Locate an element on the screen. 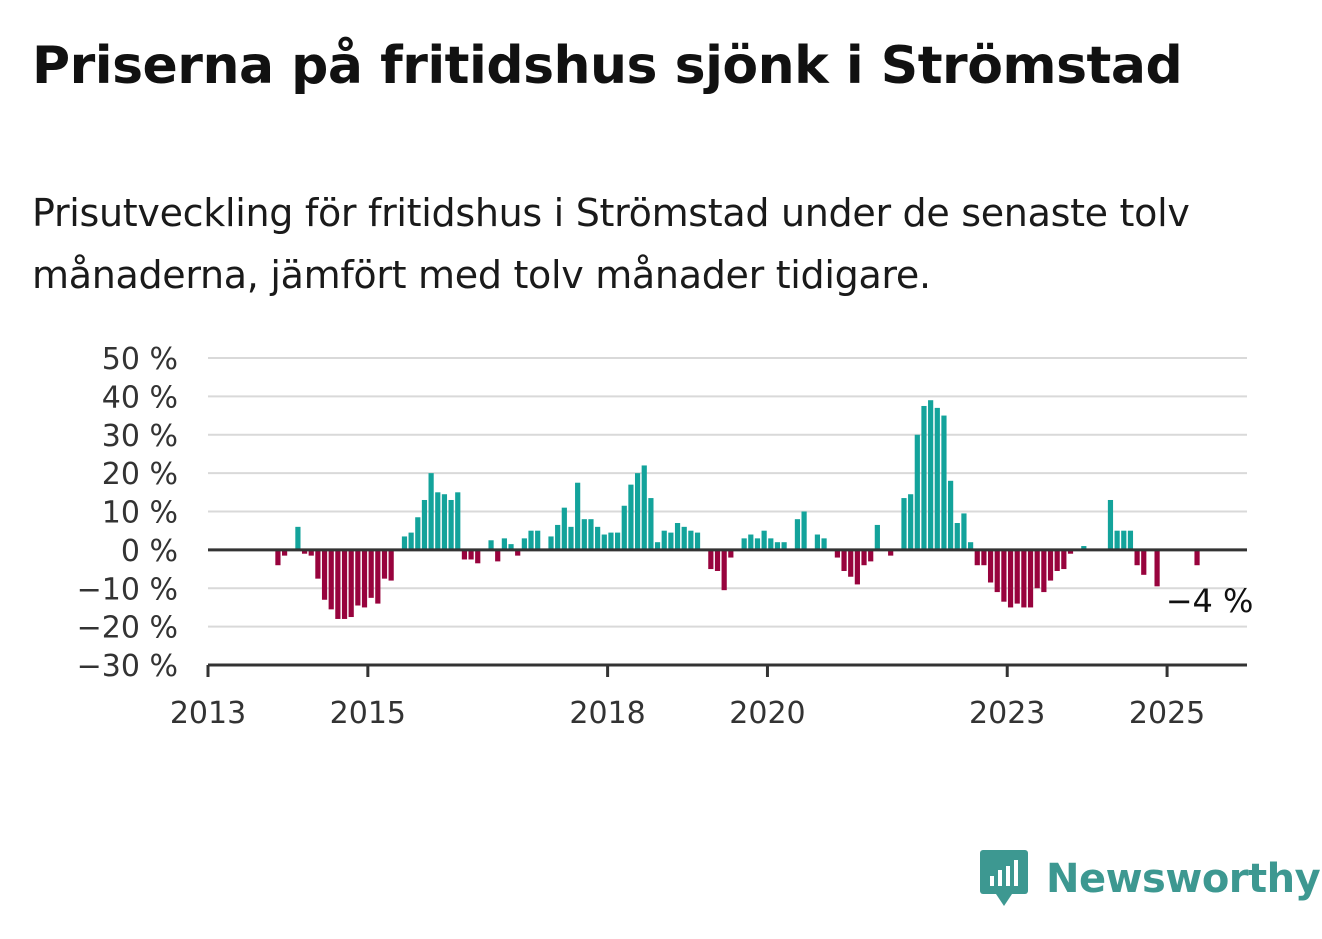 This screenshot has width=1322, height=939. annotation-label: −4 % is located at coordinates (1210, 601).